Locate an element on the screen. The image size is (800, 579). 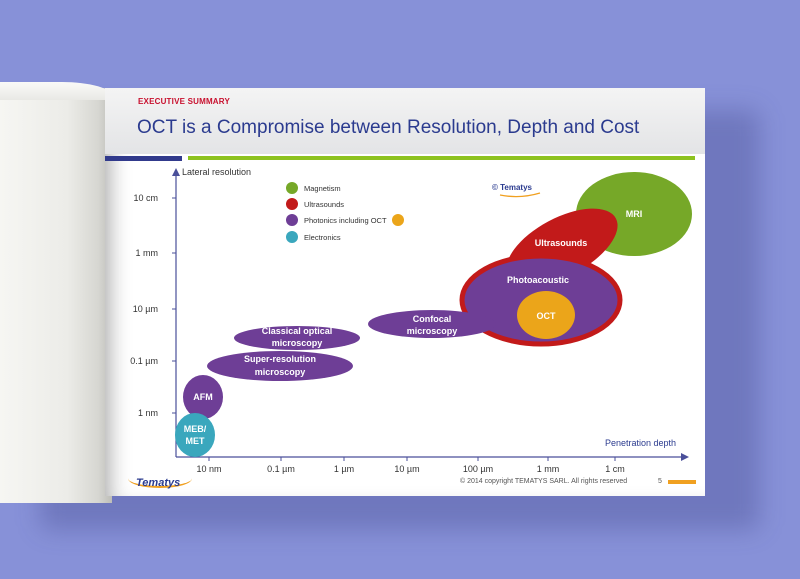
legend-label: Ultrasounds is located at coordinates (324, 204).